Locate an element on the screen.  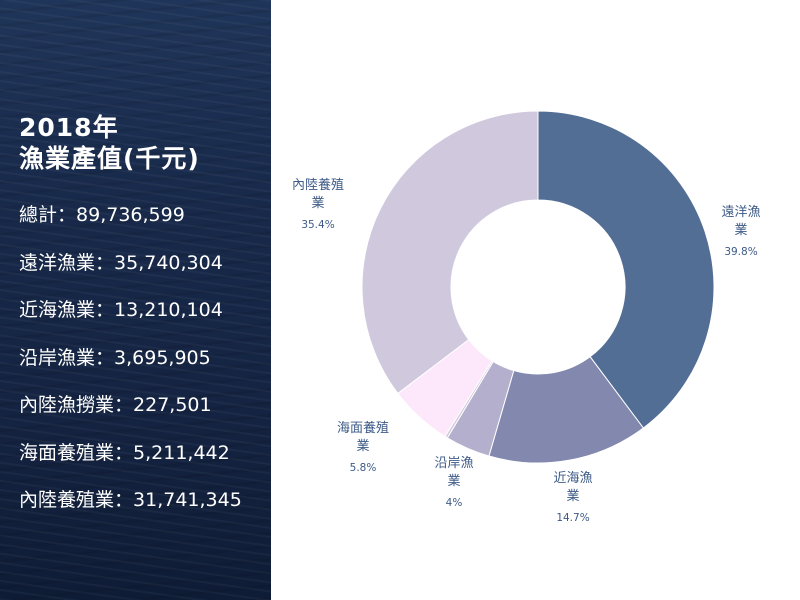
stat-row: 內陸漁撈業：227,501 is located at coordinates (130, 412).